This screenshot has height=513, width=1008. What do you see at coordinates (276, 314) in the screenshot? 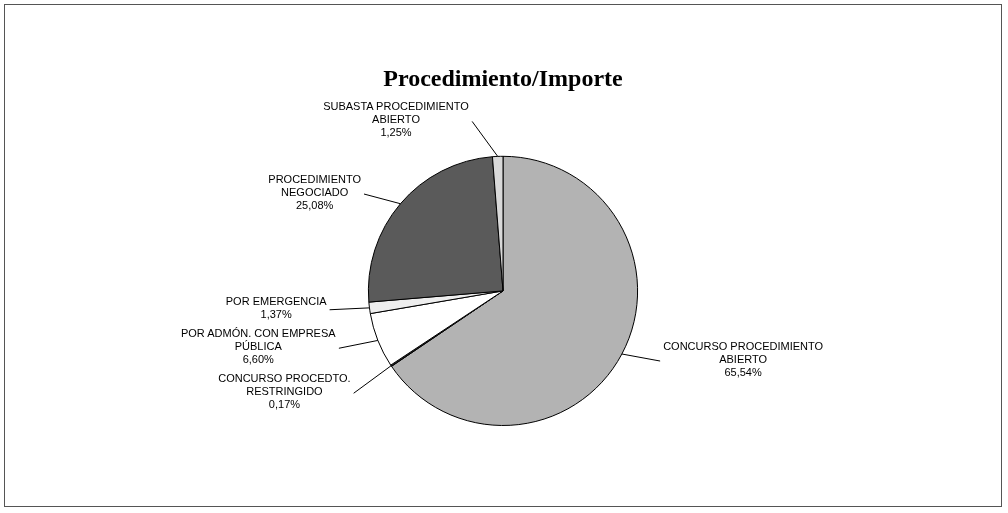
I see `data-label: 1,37%` at bounding box center [276, 314].